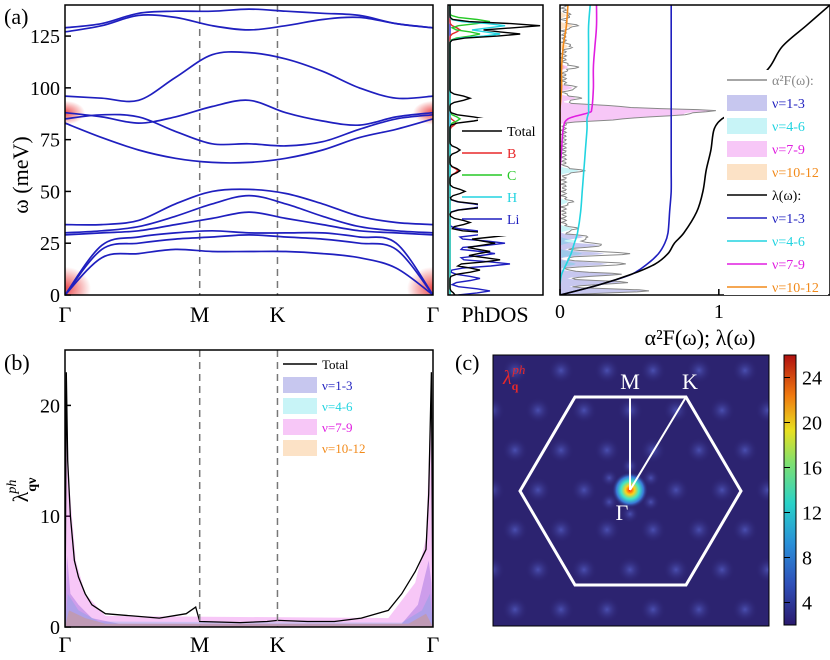 This screenshot has width=830, height=660. Describe the element at coordinates (249, 223) in the screenshot. I see `band-b4` at that location.